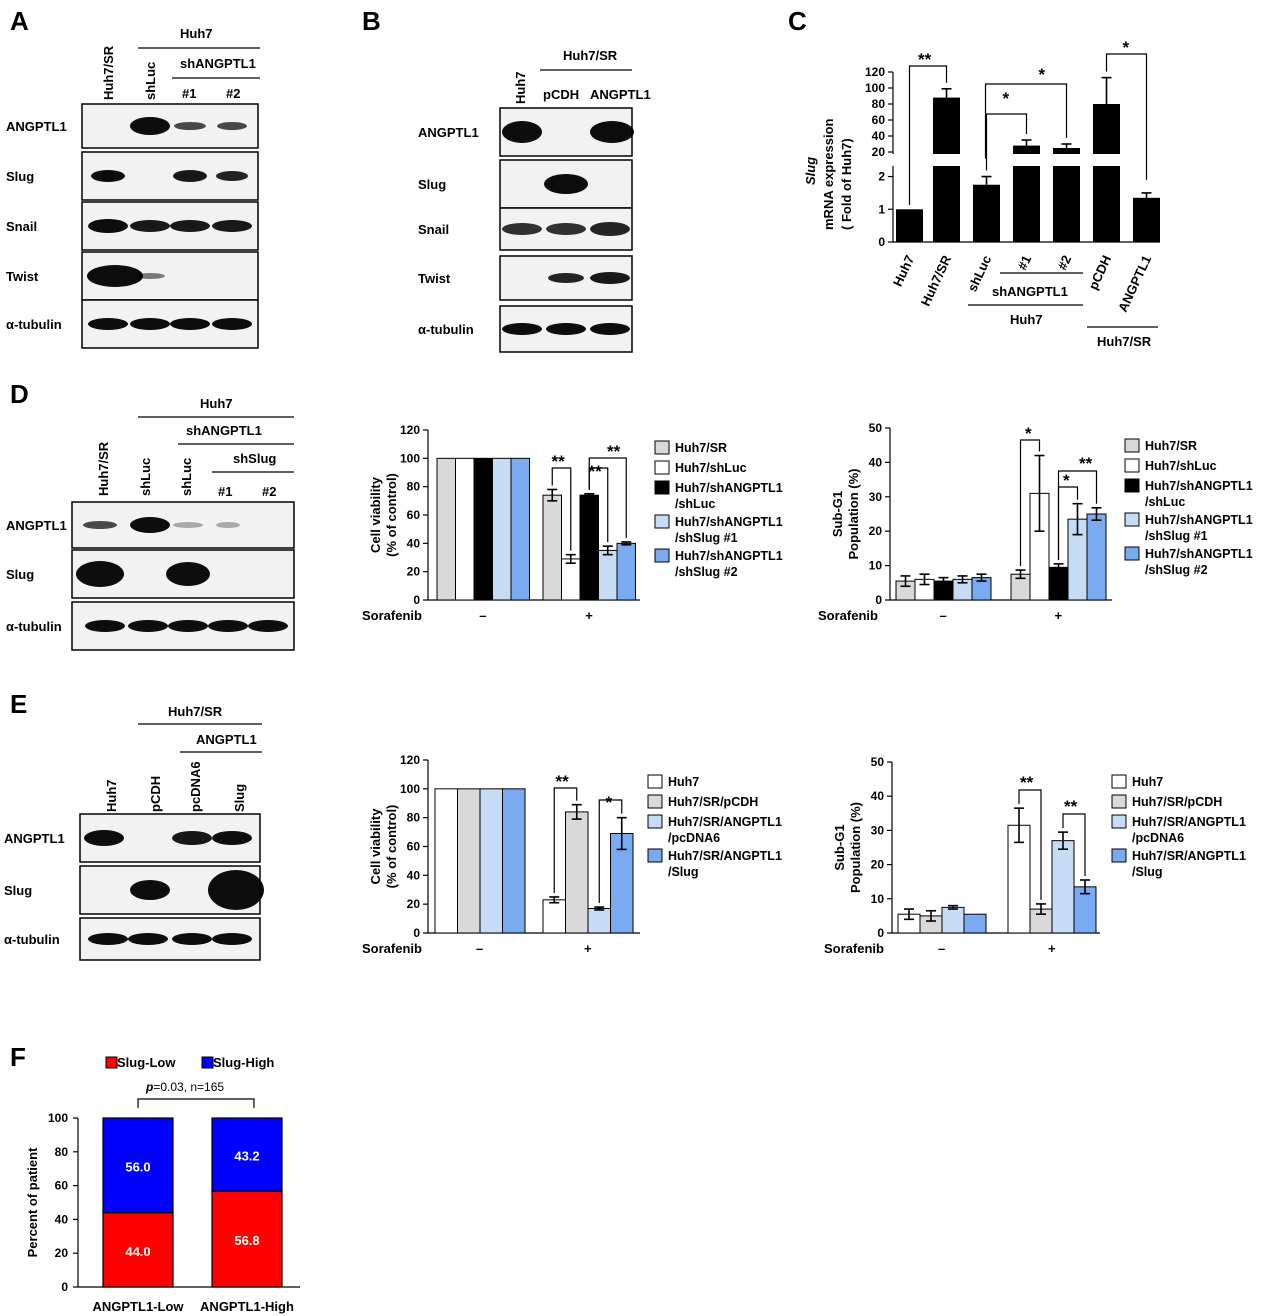 The width and height of the screenshot is (1267, 1316). What do you see at coordinates (1176, 536) in the screenshot?
I see `chart-d-subg1-legend-label: /shSlug #1` at bounding box center [1176, 536].